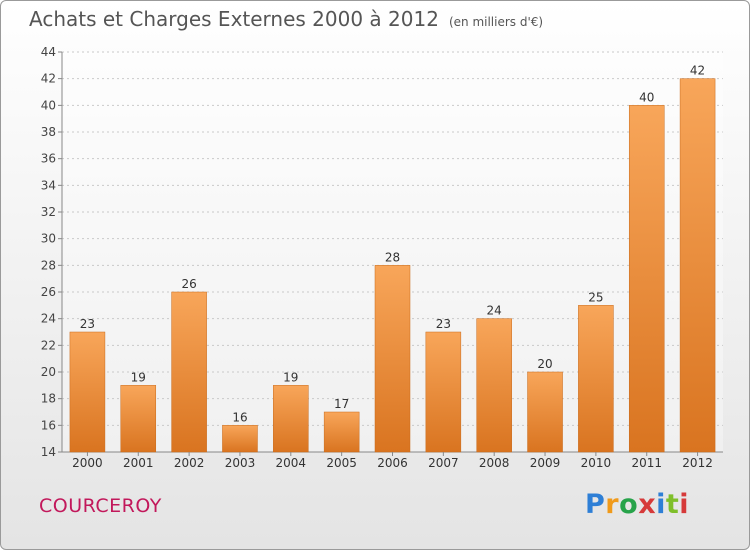  Describe the element at coordinates (100, 506) in the screenshot. I see `commune-name: COURCEROY` at that location.